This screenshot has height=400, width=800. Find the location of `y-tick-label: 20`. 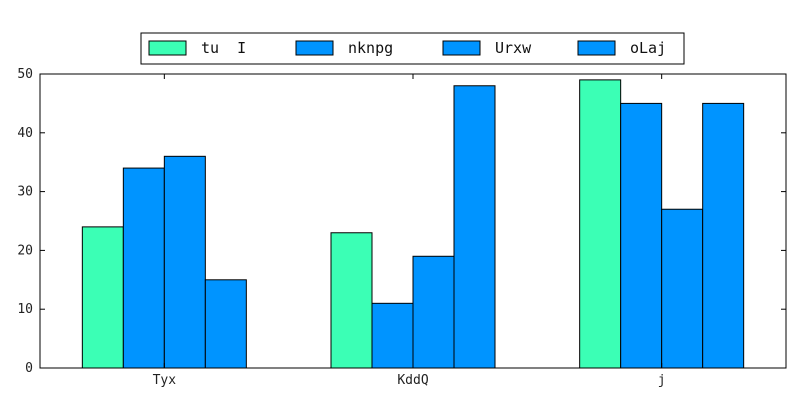

y-tick-label: 20 is located at coordinates (25, 250).